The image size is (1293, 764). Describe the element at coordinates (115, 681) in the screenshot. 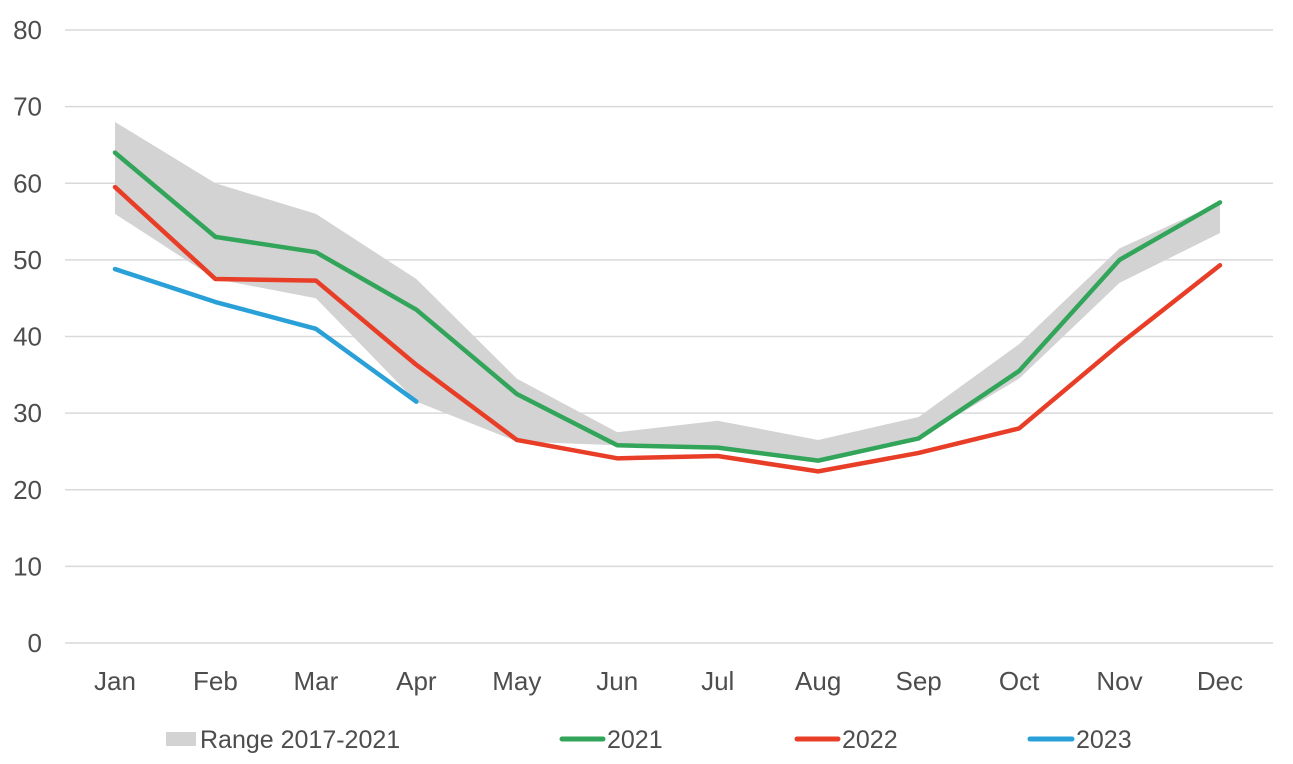

I see `x-tick-label: Jan` at that location.